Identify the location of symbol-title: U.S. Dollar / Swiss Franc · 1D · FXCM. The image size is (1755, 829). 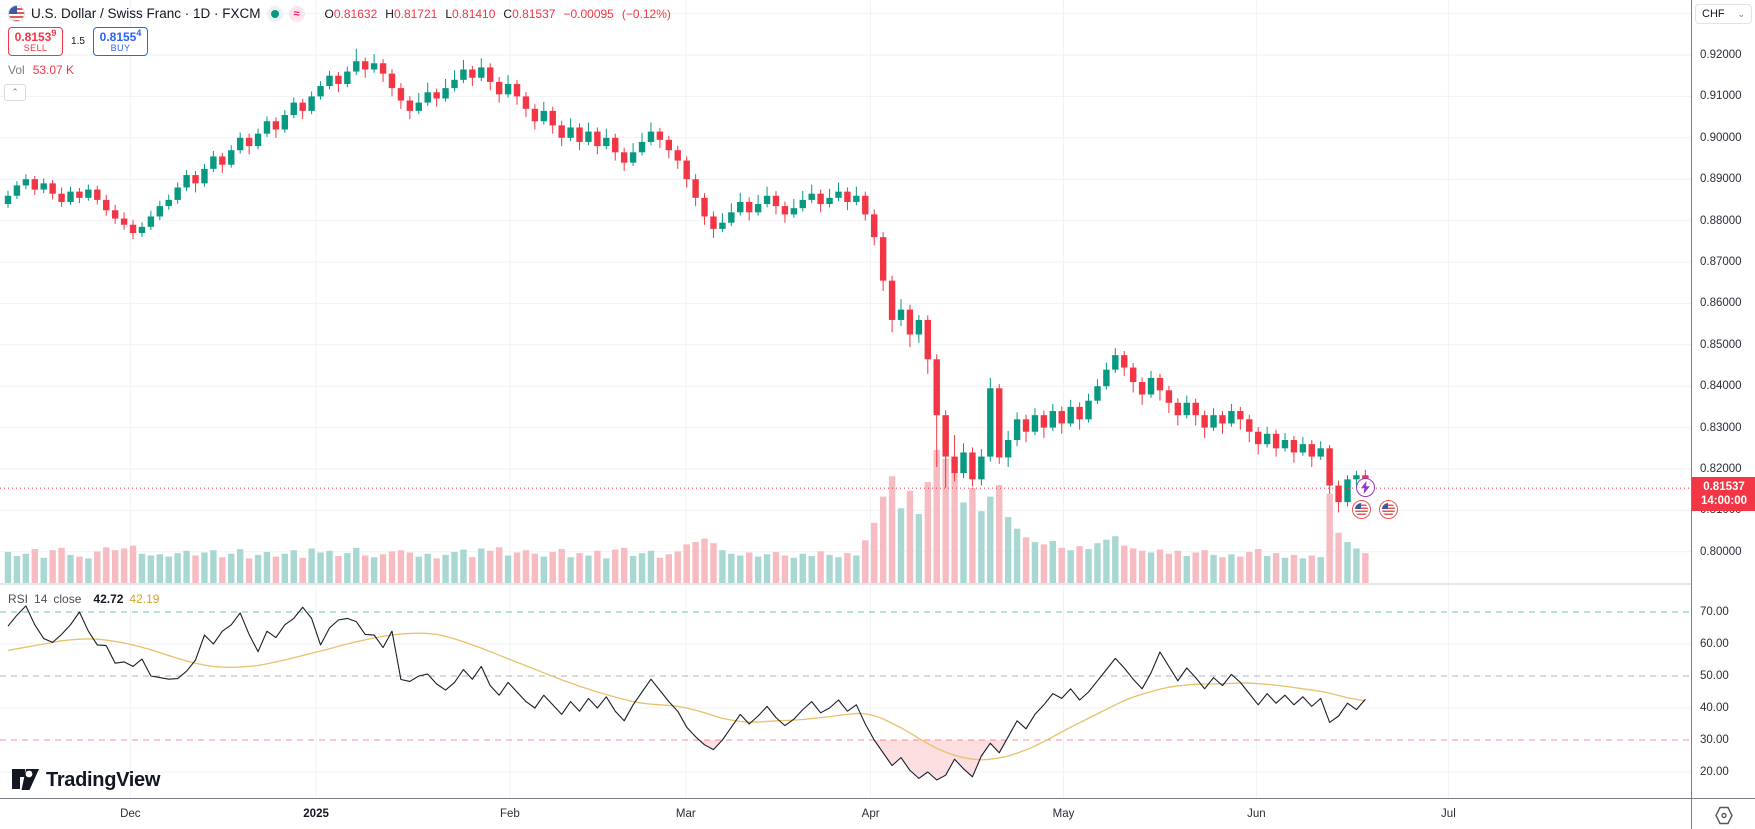
(146, 13).